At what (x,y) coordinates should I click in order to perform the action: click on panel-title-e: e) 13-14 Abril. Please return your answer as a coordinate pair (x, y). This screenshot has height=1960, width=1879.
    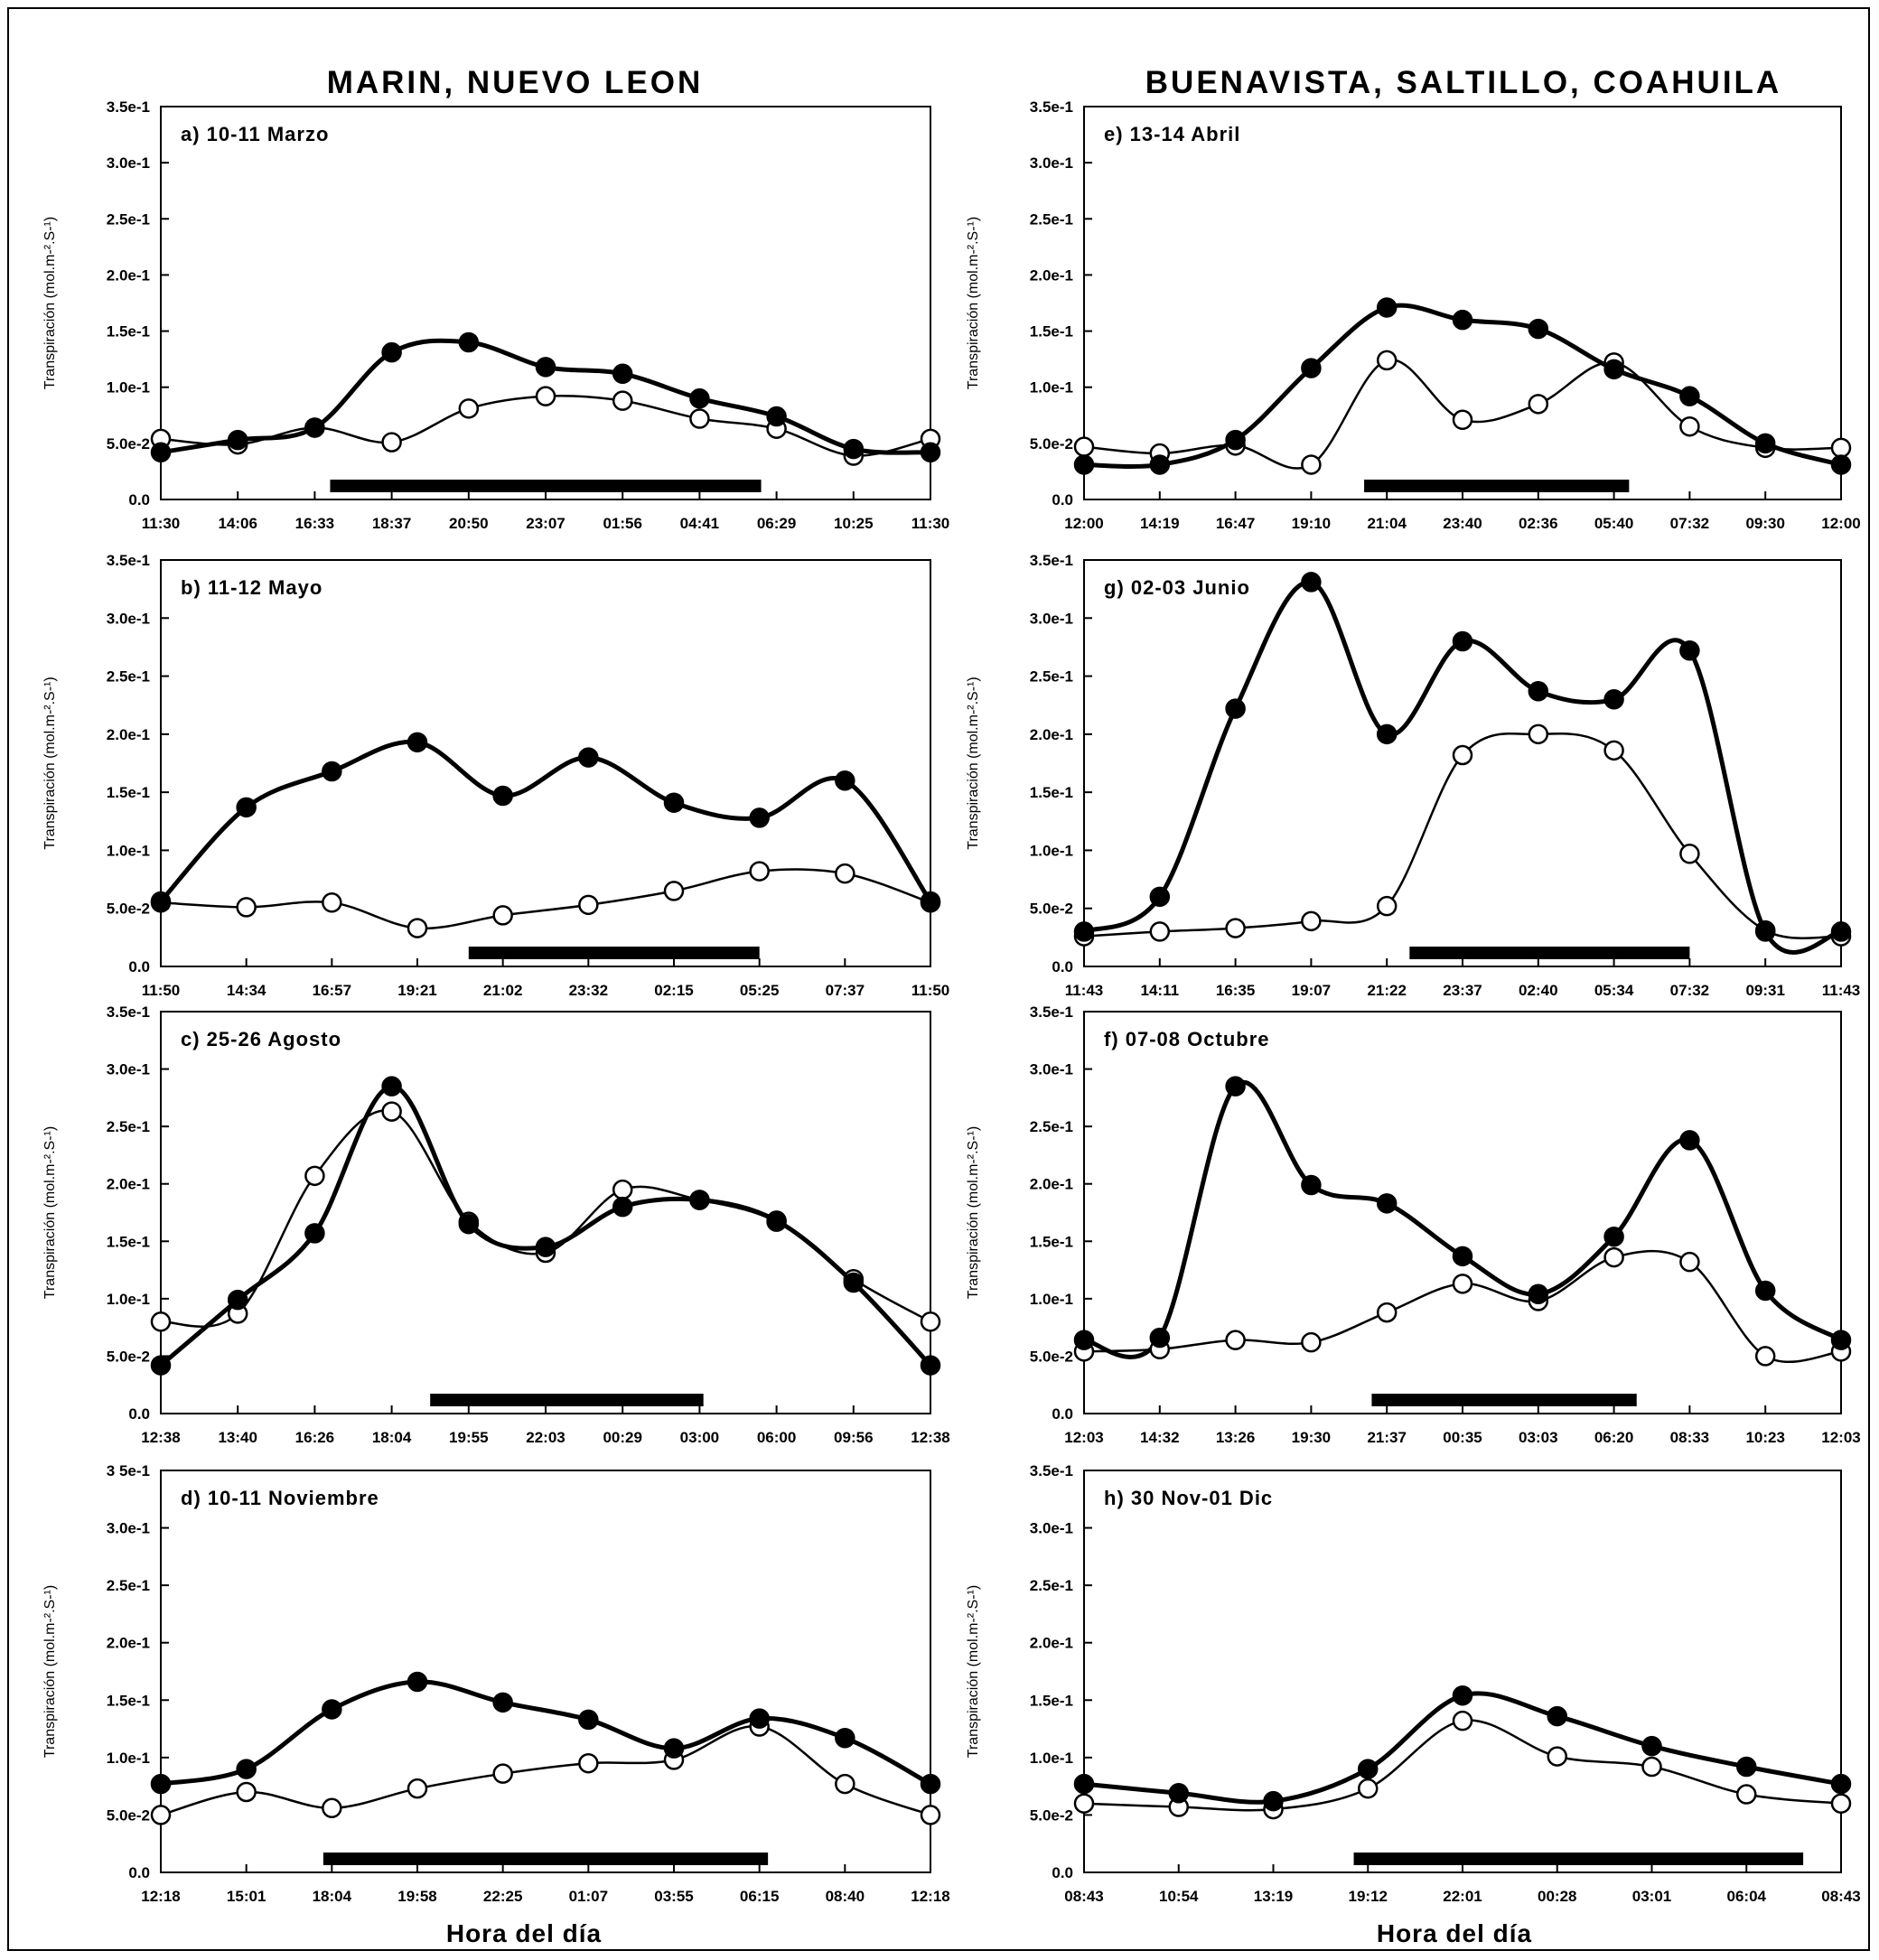
    Looking at the image, I should click on (1172, 134).